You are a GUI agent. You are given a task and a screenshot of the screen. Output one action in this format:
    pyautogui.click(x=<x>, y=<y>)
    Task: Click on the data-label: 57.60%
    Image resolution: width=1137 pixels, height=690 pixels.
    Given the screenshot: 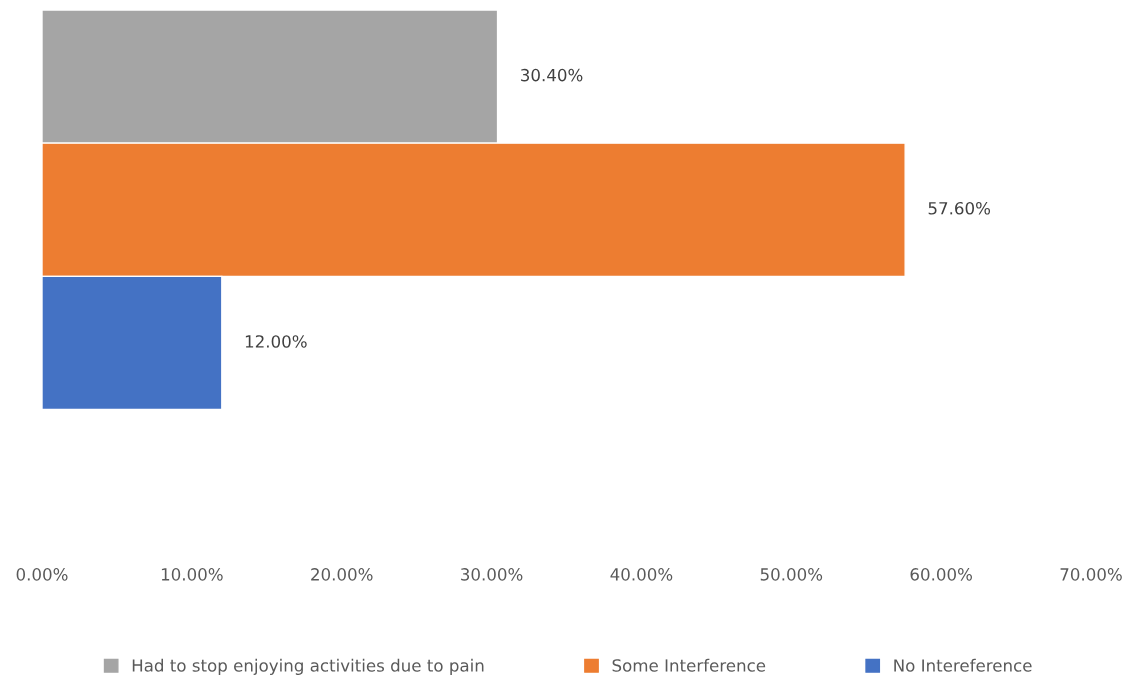 What is the action you would take?
    pyautogui.click(x=959, y=208)
    